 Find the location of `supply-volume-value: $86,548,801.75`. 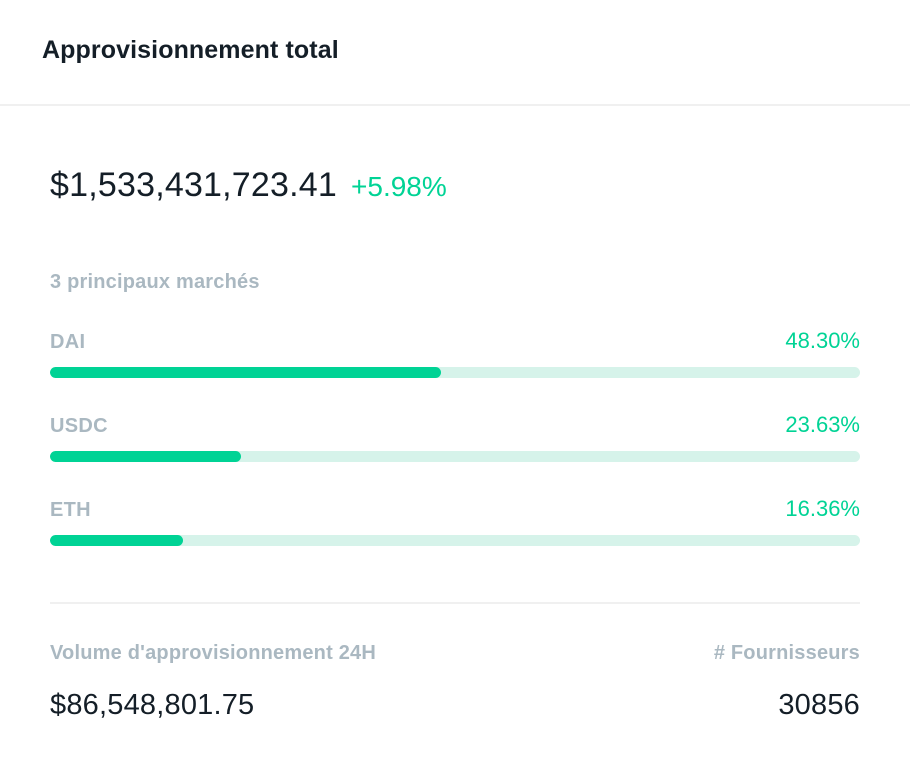

supply-volume-value: $86,548,801.75 is located at coordinates (152, 705).